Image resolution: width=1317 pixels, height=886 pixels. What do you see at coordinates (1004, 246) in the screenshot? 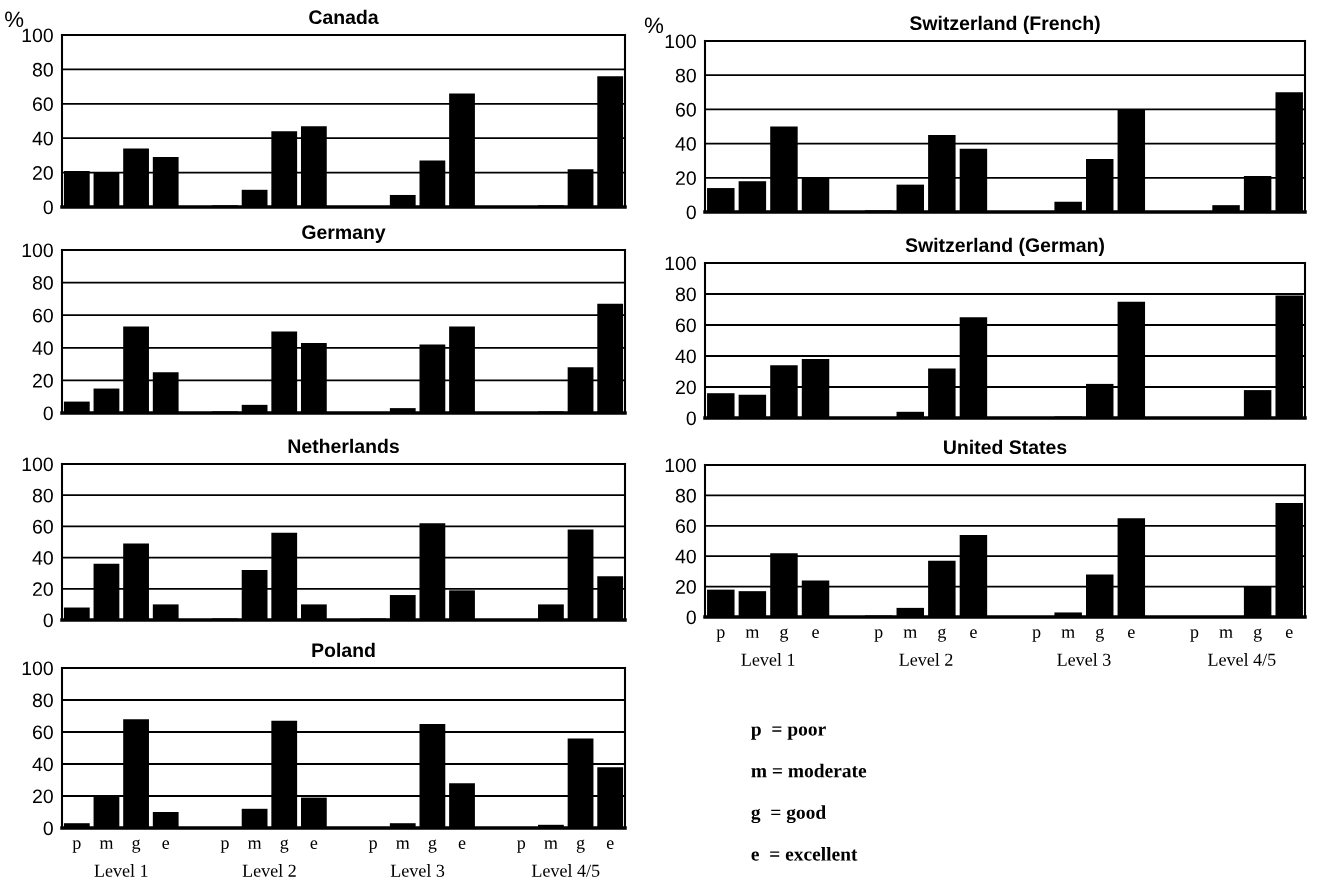
I see `chart-title: Switzerland (German)` at bounding box center [1004, 246].